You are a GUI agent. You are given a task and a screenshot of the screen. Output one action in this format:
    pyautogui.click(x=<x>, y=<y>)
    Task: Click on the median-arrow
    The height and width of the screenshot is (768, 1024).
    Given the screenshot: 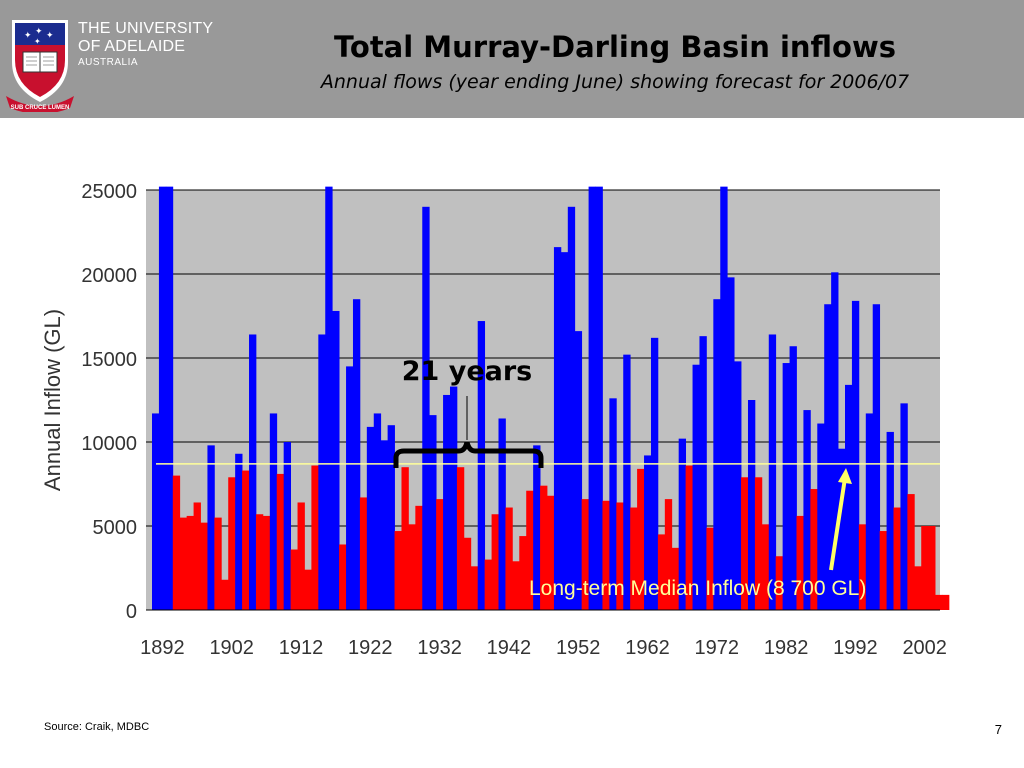 What is the action you would take?
    pyautogui.click(x=838, y=524)
    